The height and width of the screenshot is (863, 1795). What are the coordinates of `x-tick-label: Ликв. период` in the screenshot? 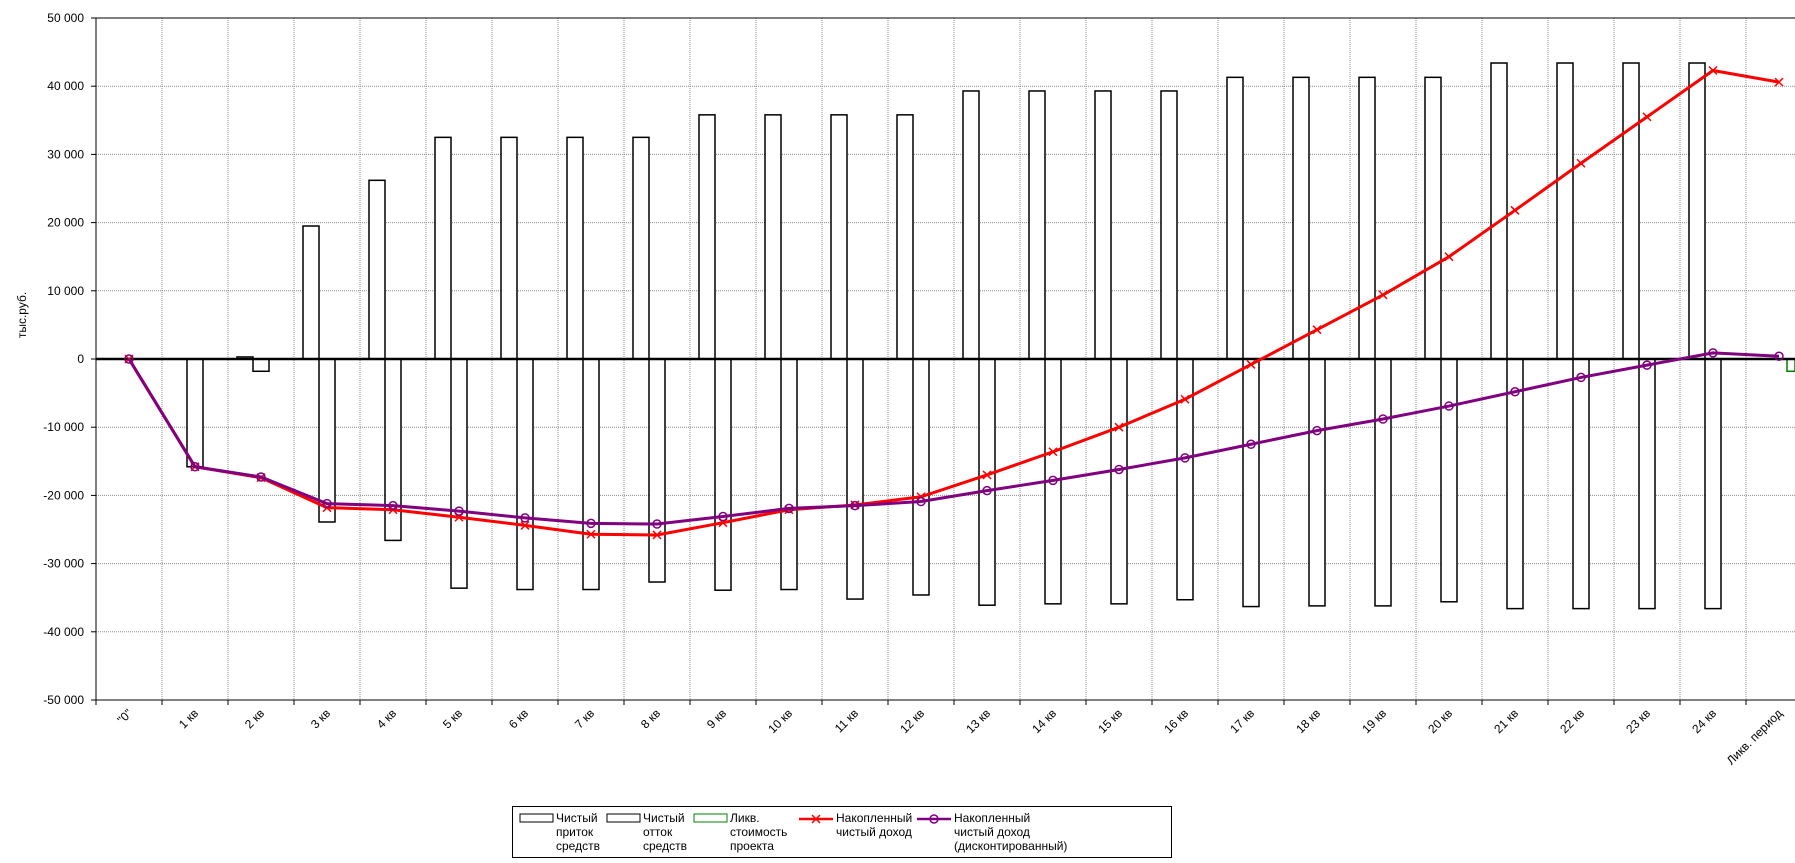 It's located at (1754, 736).